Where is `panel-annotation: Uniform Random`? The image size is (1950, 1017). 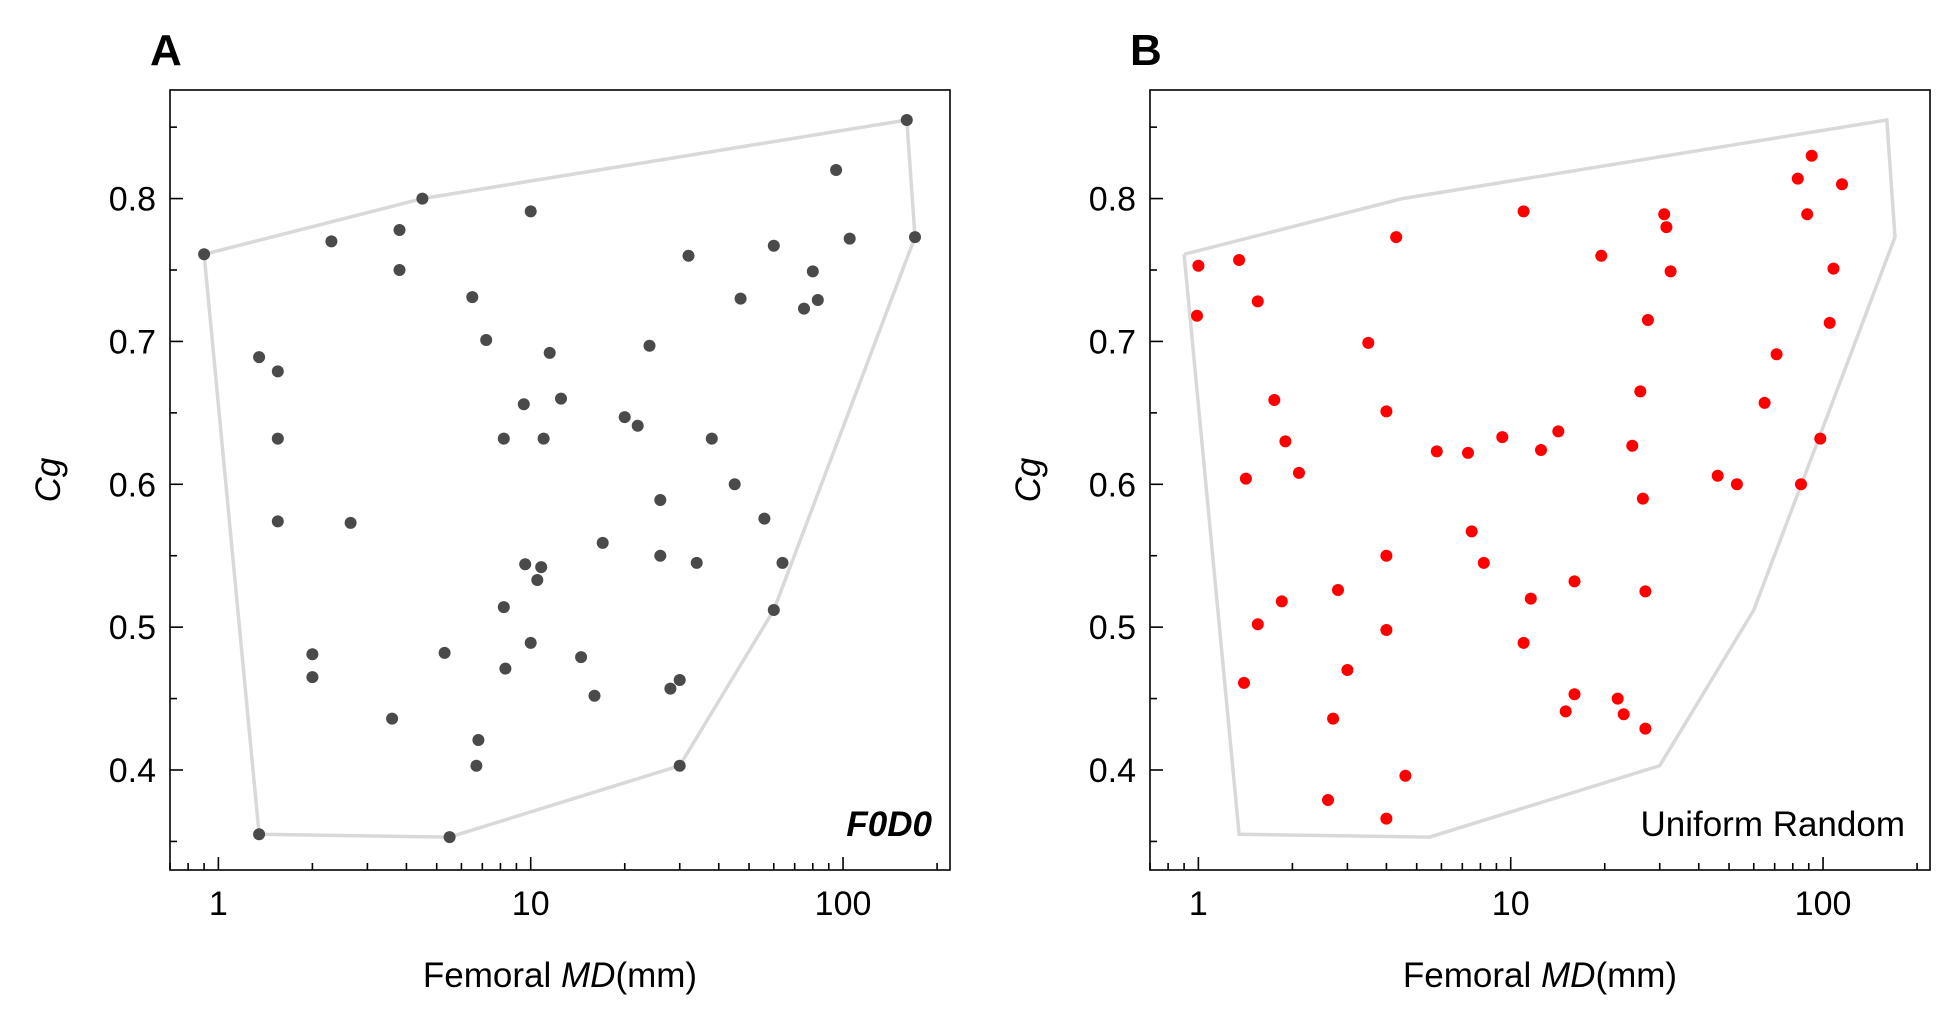
panel-annotation: Uniform Random is located at coordinates (1772, 824).